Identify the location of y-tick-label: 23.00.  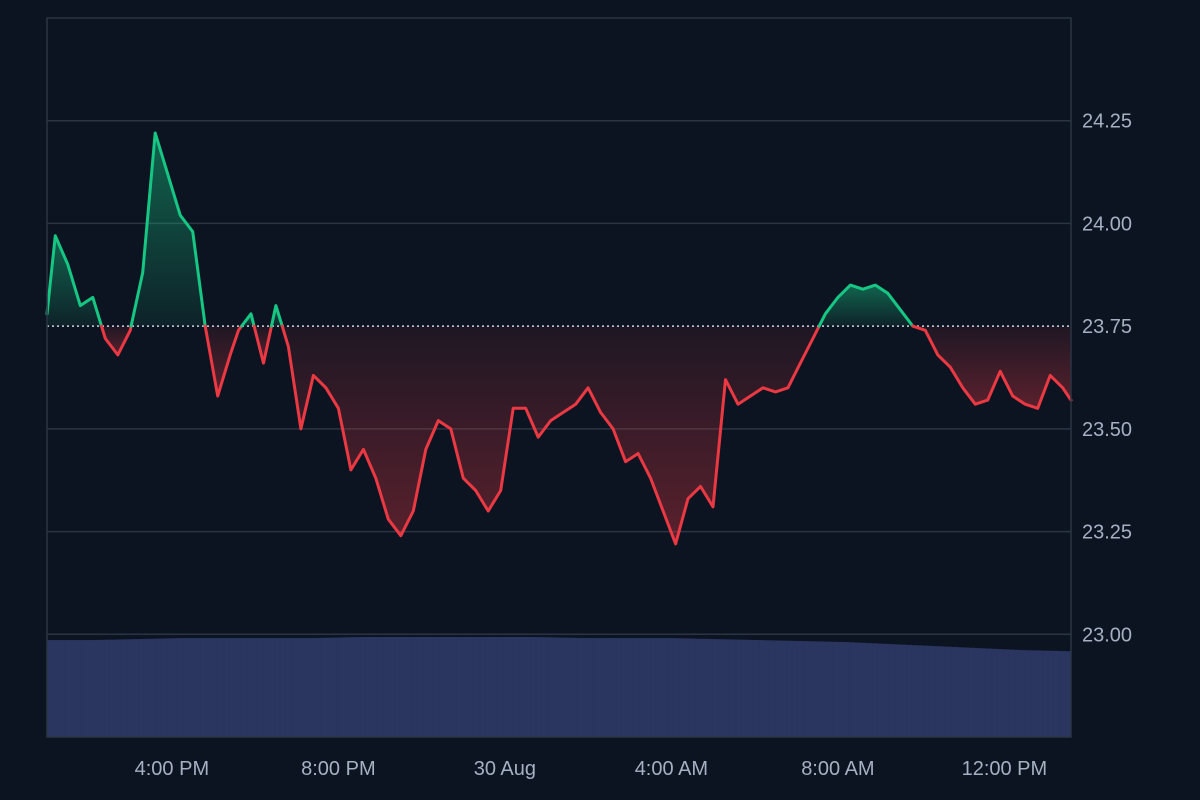
(1107, 635).